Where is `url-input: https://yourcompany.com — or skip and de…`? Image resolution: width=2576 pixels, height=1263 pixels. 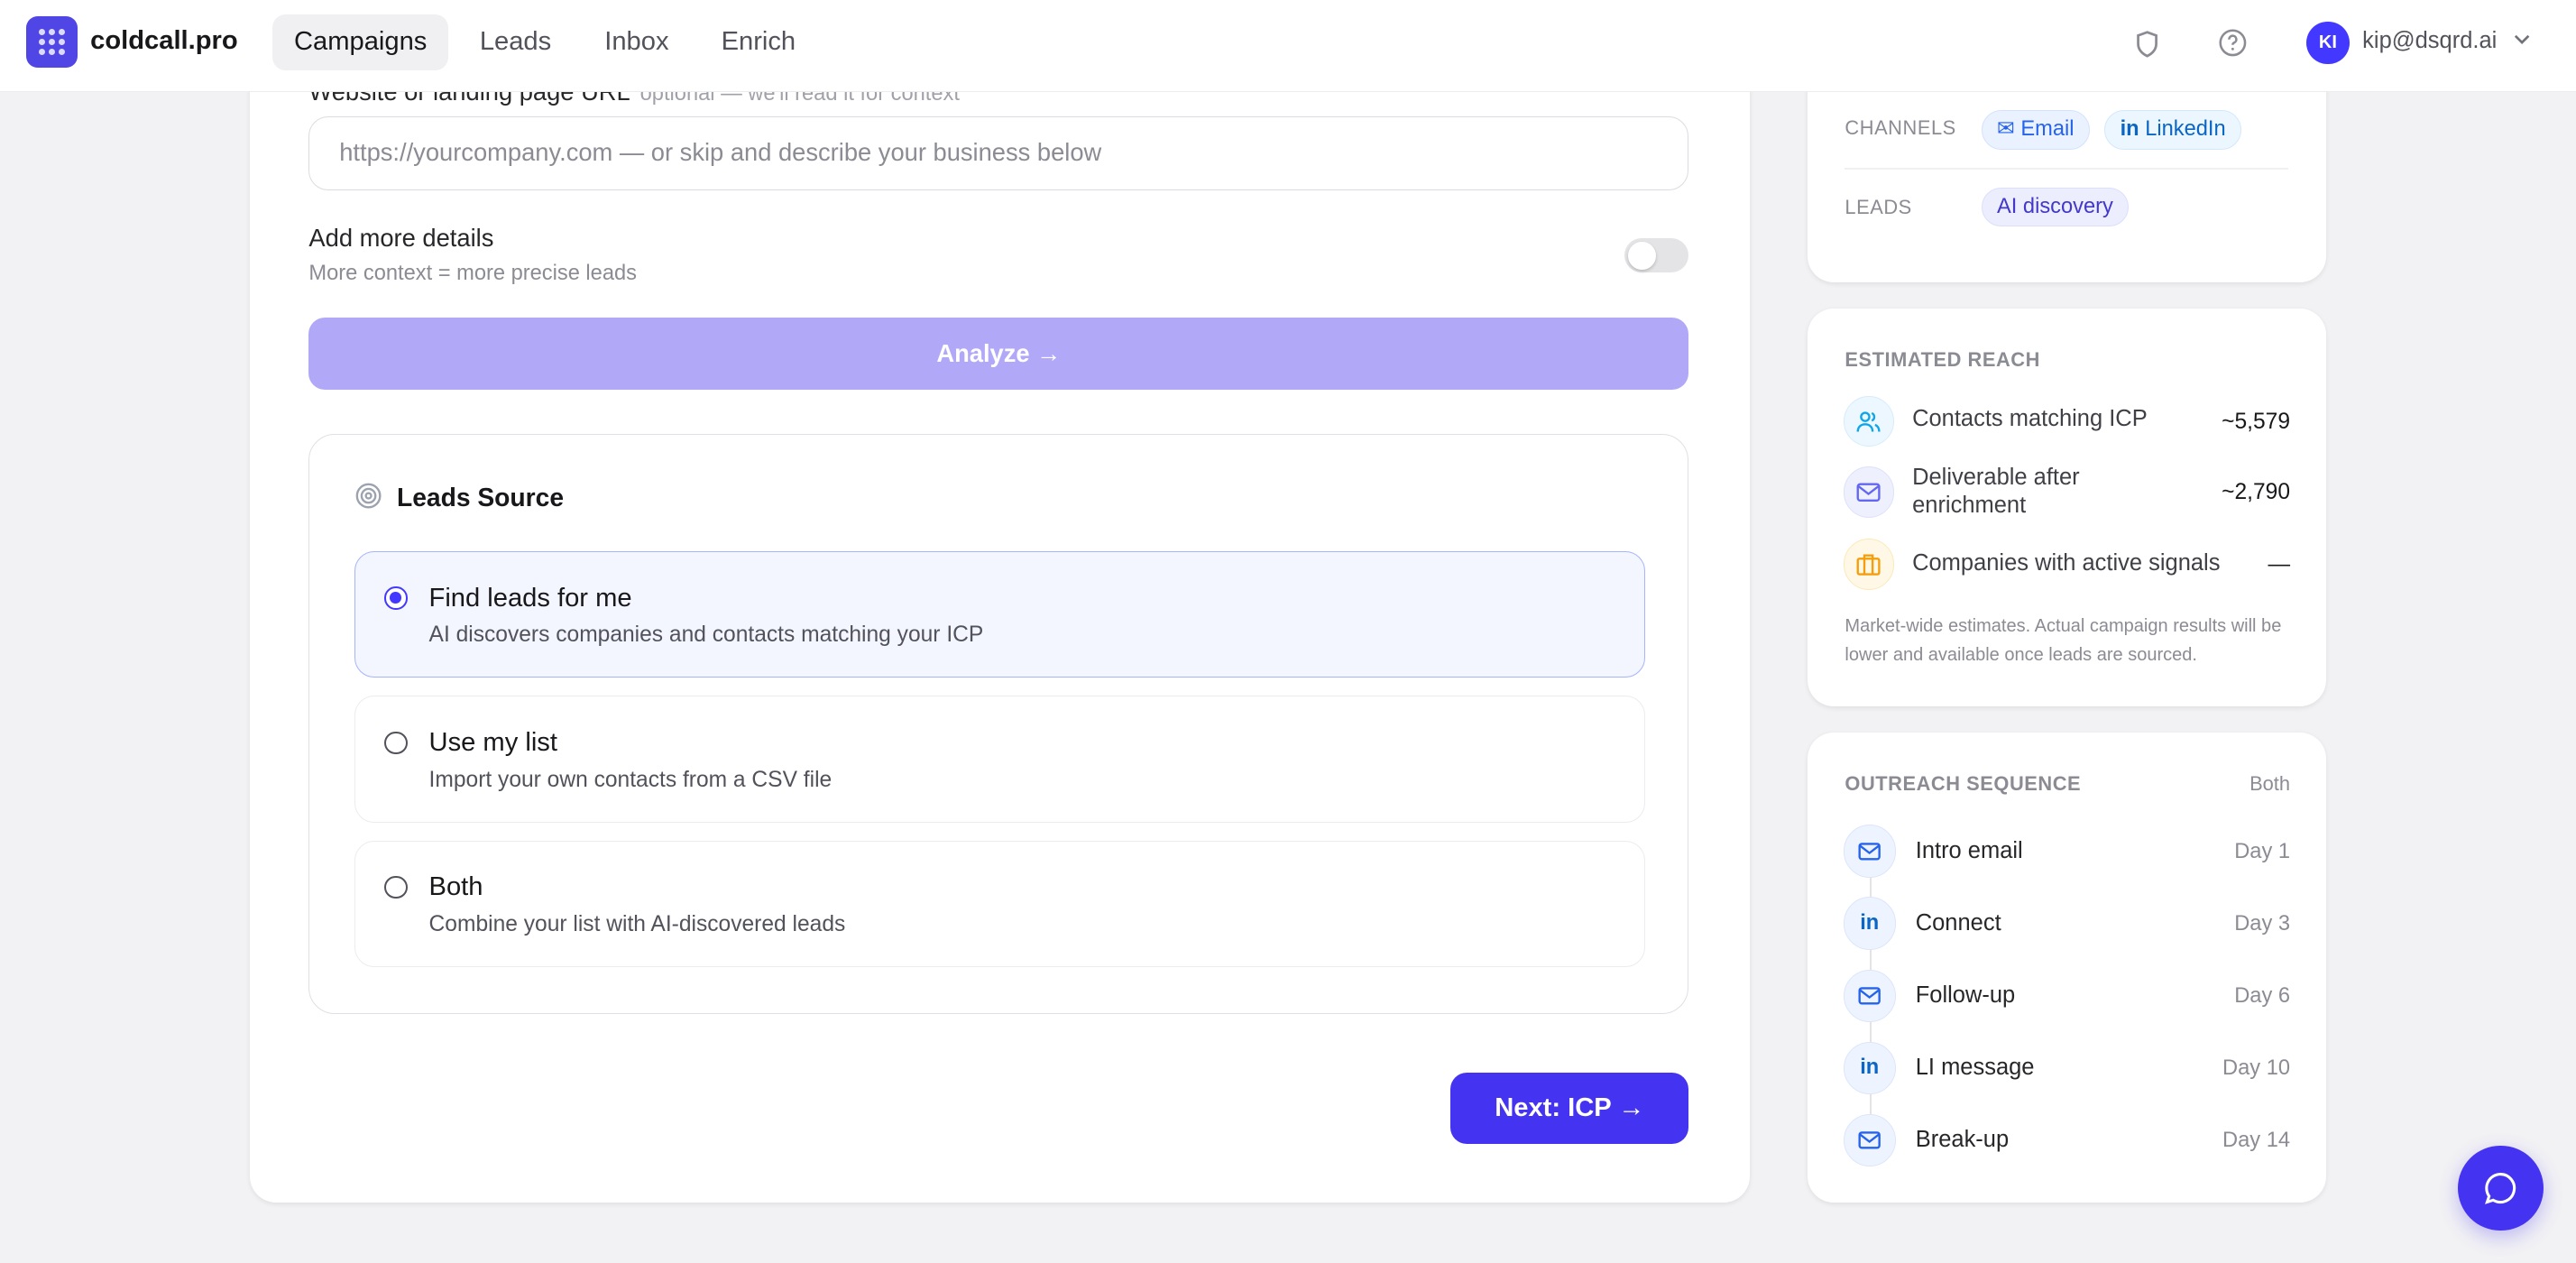
url-input: https://yourcompany.com — or skip and de… is located at coordinates (999, 153).